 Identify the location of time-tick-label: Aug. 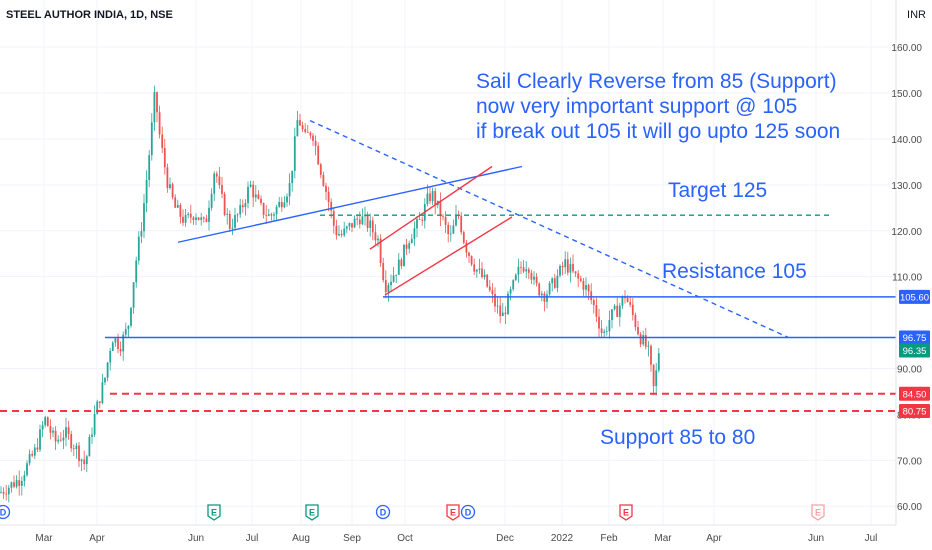
(301, 538).